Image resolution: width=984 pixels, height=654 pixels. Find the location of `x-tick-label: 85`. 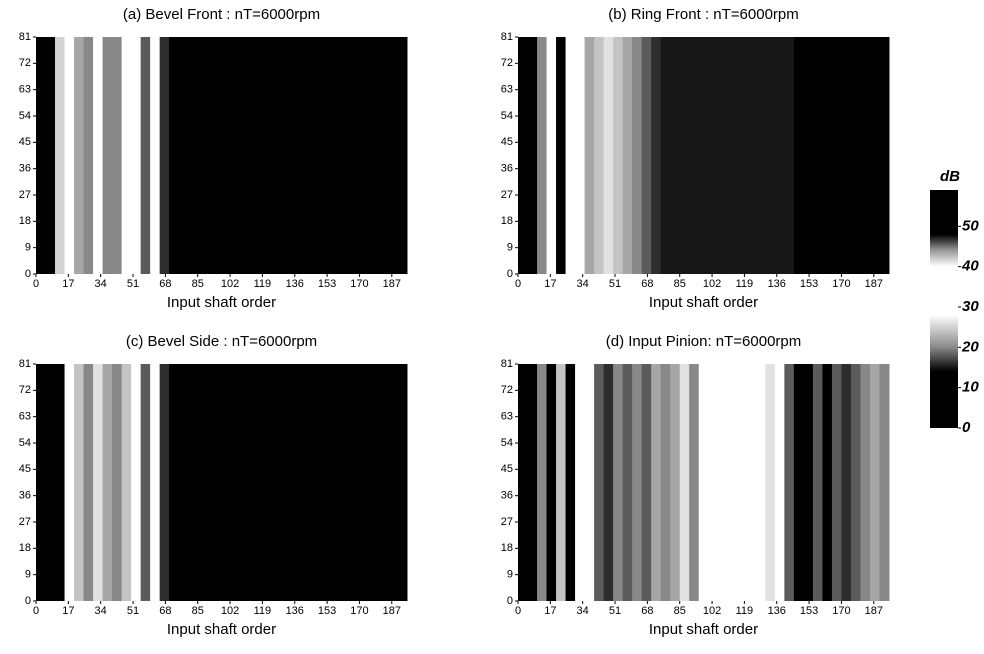

x-tick-label: 85 is located at coordinates (680, 284).